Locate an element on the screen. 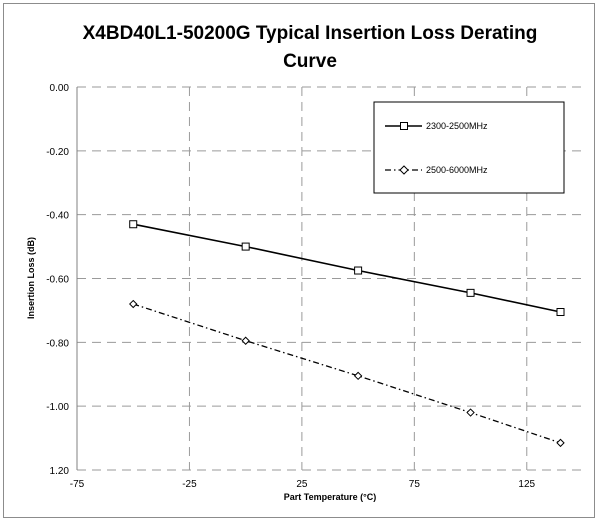 The width and height of the screenshot is (600, 523). y-tick-label: -0.60 is located at coordinates (57, 280).